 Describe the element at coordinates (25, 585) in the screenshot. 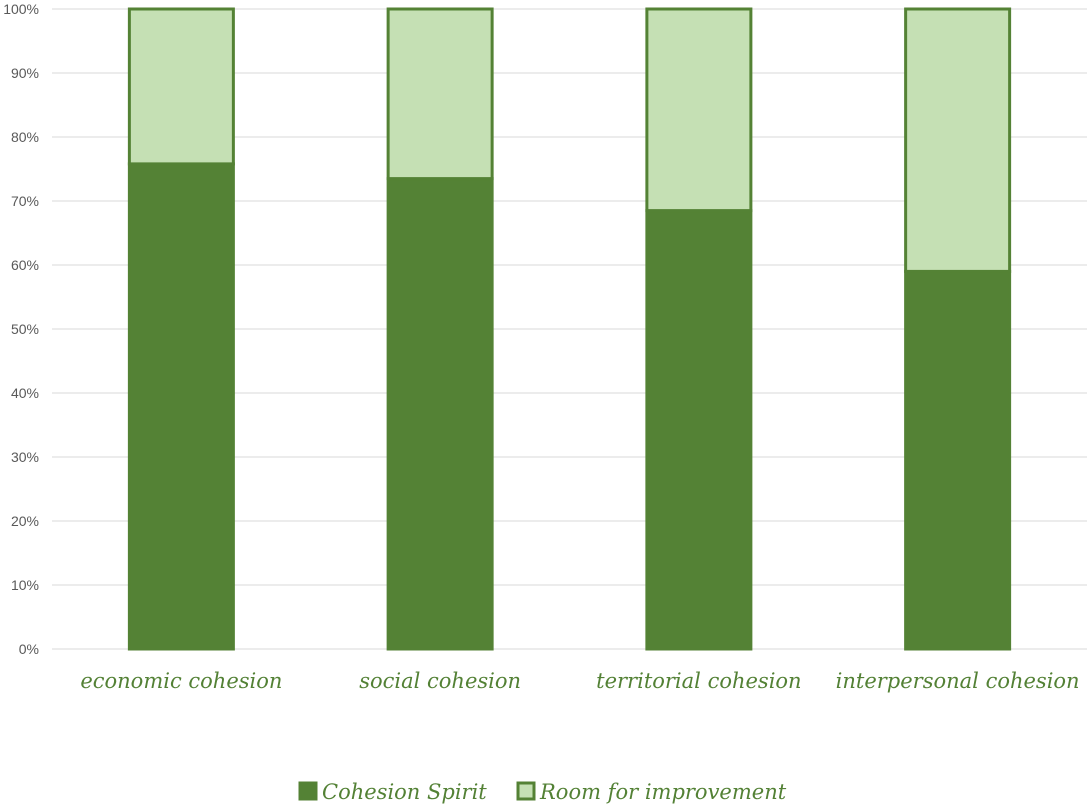

I see `y-tick-label: 10%` at that location.